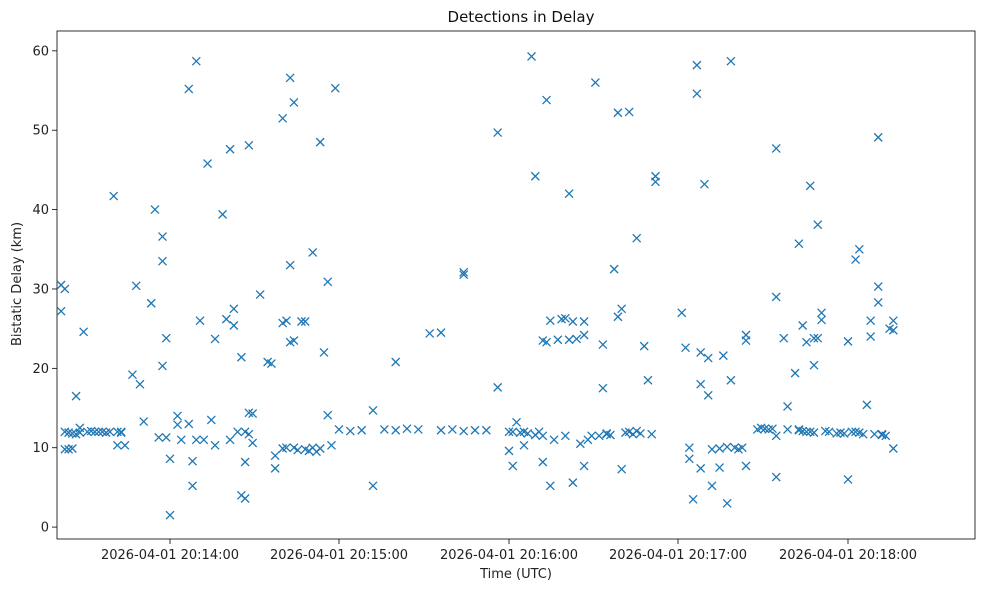 The image size is (989, 590). I want to click on x-tick-label: 2026-04-01 20:14:00, so click(170, 555).